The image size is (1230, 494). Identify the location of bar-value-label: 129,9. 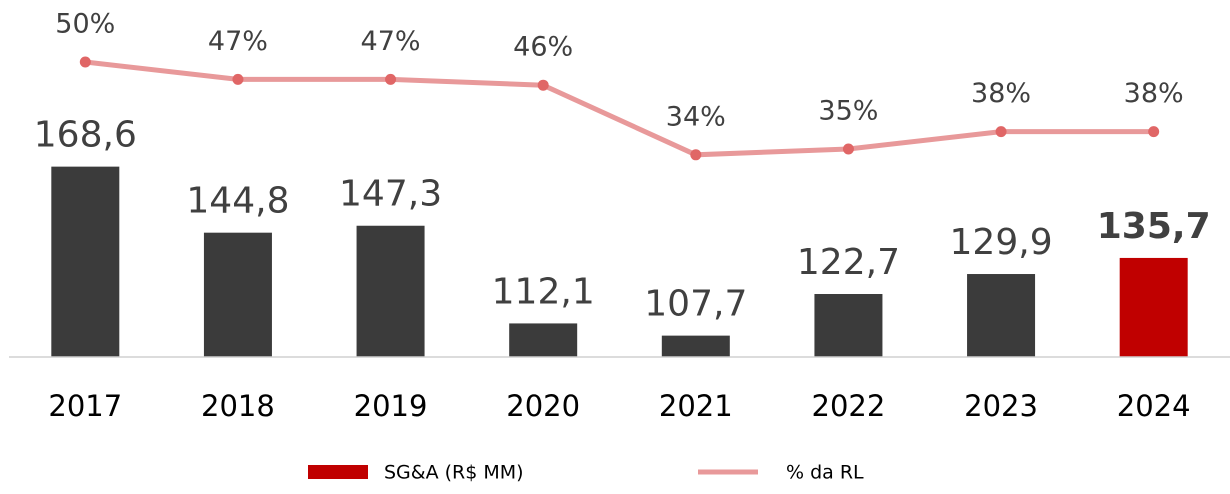
(1001, 242).